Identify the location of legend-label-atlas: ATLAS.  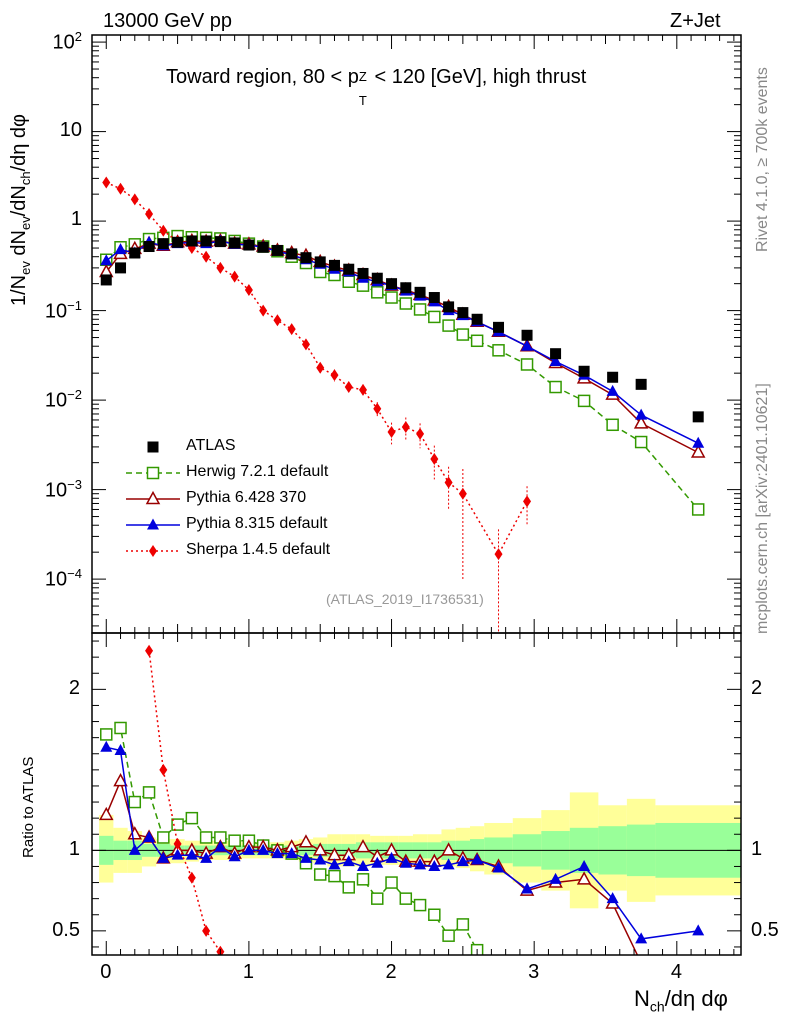
(211, 445).